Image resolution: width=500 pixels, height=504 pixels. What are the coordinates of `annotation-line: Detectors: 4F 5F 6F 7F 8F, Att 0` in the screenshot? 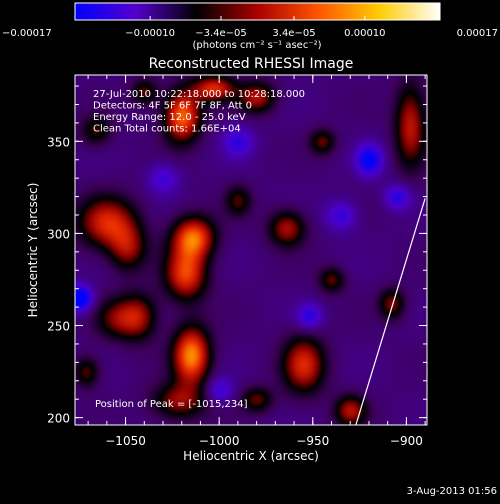 It's located at (172, 106).